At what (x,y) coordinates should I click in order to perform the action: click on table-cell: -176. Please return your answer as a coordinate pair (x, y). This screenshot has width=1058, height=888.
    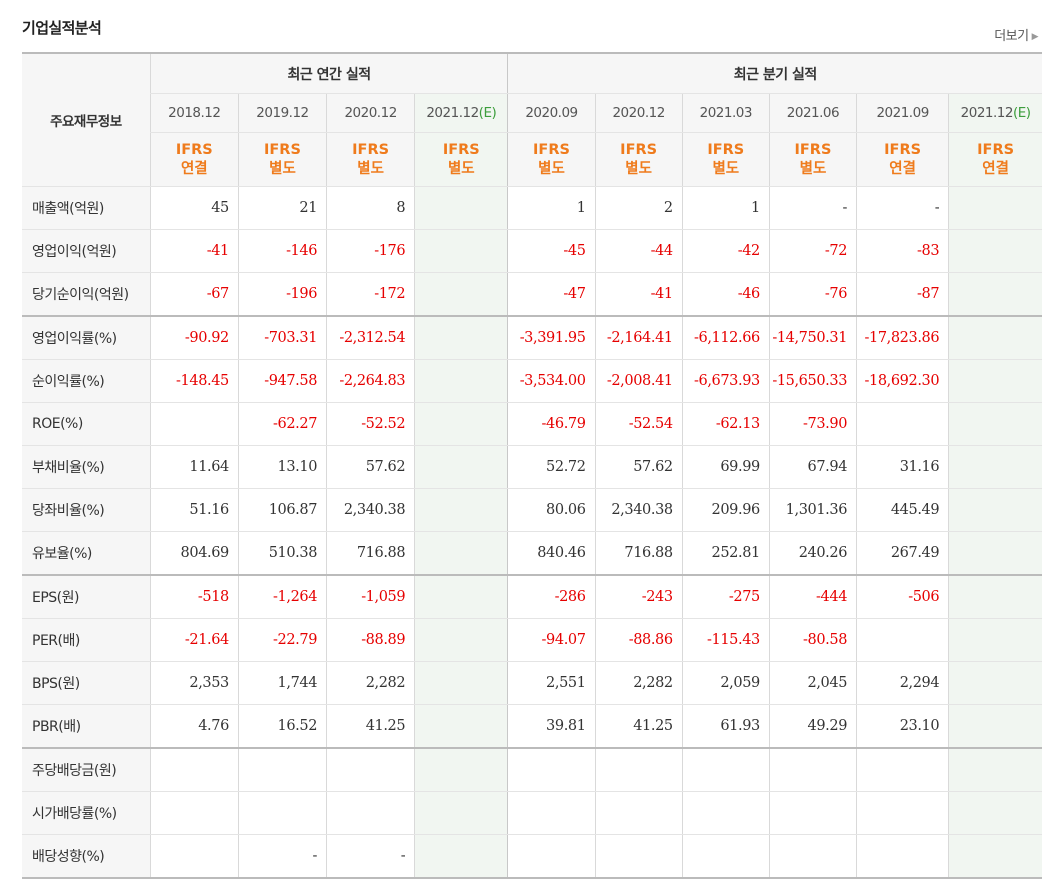
    Looking at the image, I should click on (370, 251).